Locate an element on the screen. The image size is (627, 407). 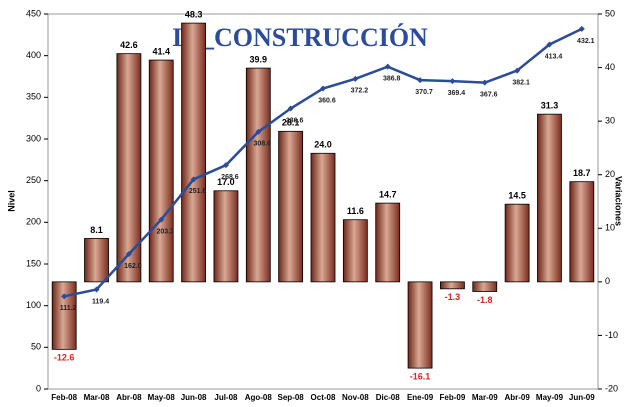
line-label: 251.6 is located at coordinates (198, 191).